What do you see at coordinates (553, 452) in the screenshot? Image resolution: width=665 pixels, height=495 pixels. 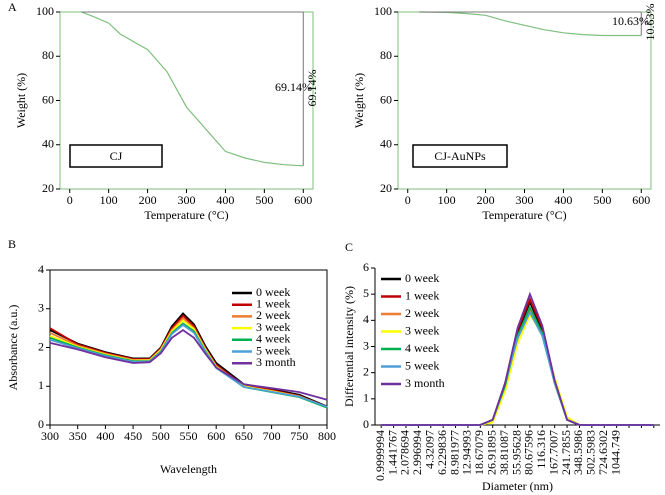 I see `x-tick-label: 167.7007` at bounding box center [553, 452].